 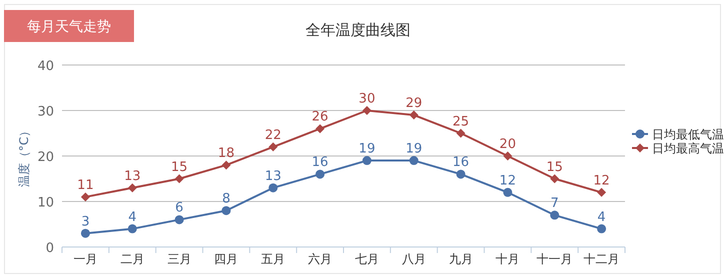 I want to click on data-label: 22, so click(x=273, y=135).